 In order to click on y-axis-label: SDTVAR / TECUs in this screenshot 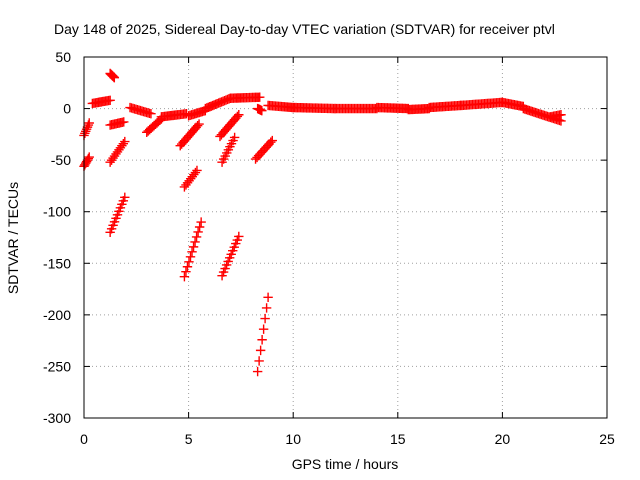, I will do `click(13, 238)`.